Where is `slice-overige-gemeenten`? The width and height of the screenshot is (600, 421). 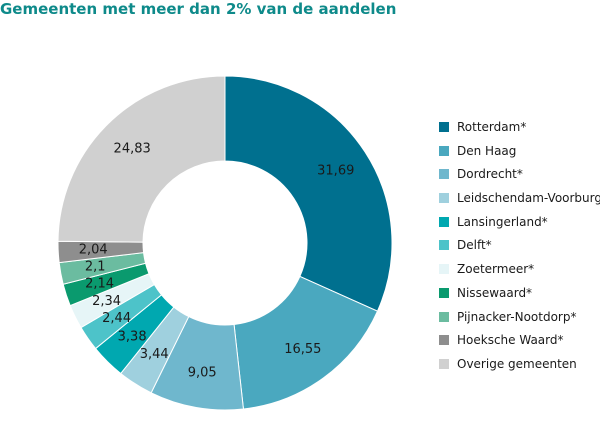 slice-overige-gemeenten is located at coordinates (141, 159).